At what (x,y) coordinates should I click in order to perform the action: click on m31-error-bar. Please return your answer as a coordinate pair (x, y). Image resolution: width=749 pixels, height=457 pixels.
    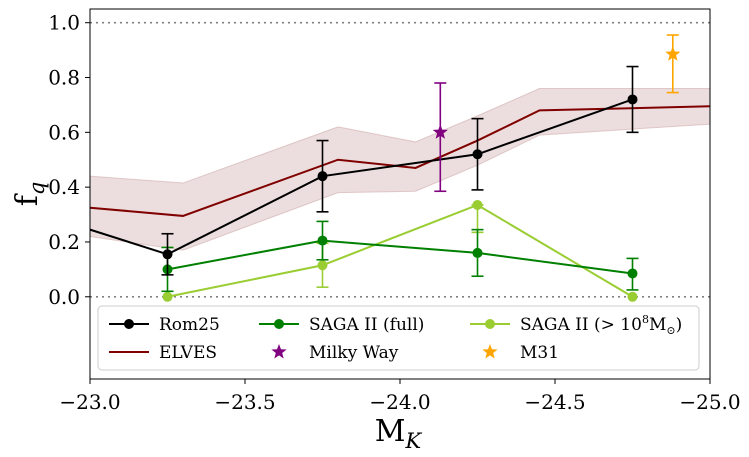
    Looking at the image, I should click on (672, 64).